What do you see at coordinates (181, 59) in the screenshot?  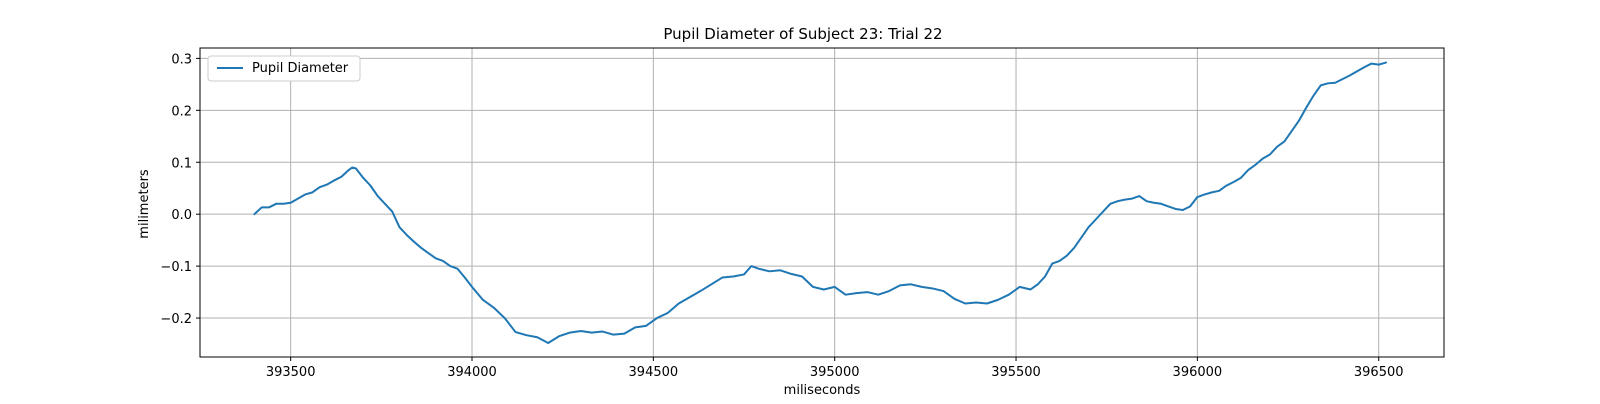 I see `y-tick-label: 0.3` at bounding box center [181, 59].